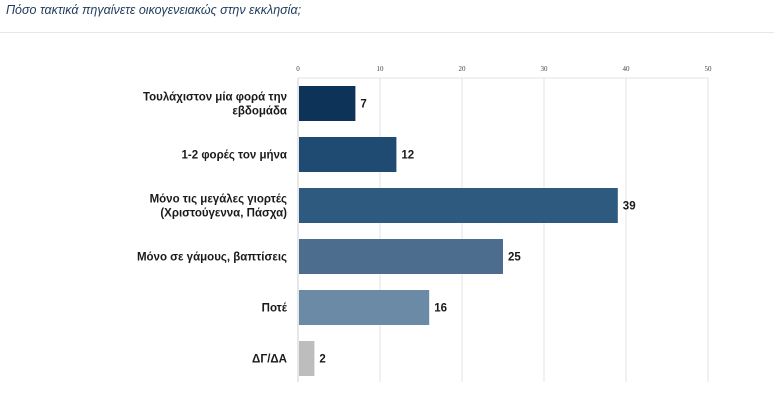 This screenshot has height=415, width=774. What do you see at coordinates (545, 69) in the screenshot?
I see `tick-label: 30` at bounding box center [545, 69].